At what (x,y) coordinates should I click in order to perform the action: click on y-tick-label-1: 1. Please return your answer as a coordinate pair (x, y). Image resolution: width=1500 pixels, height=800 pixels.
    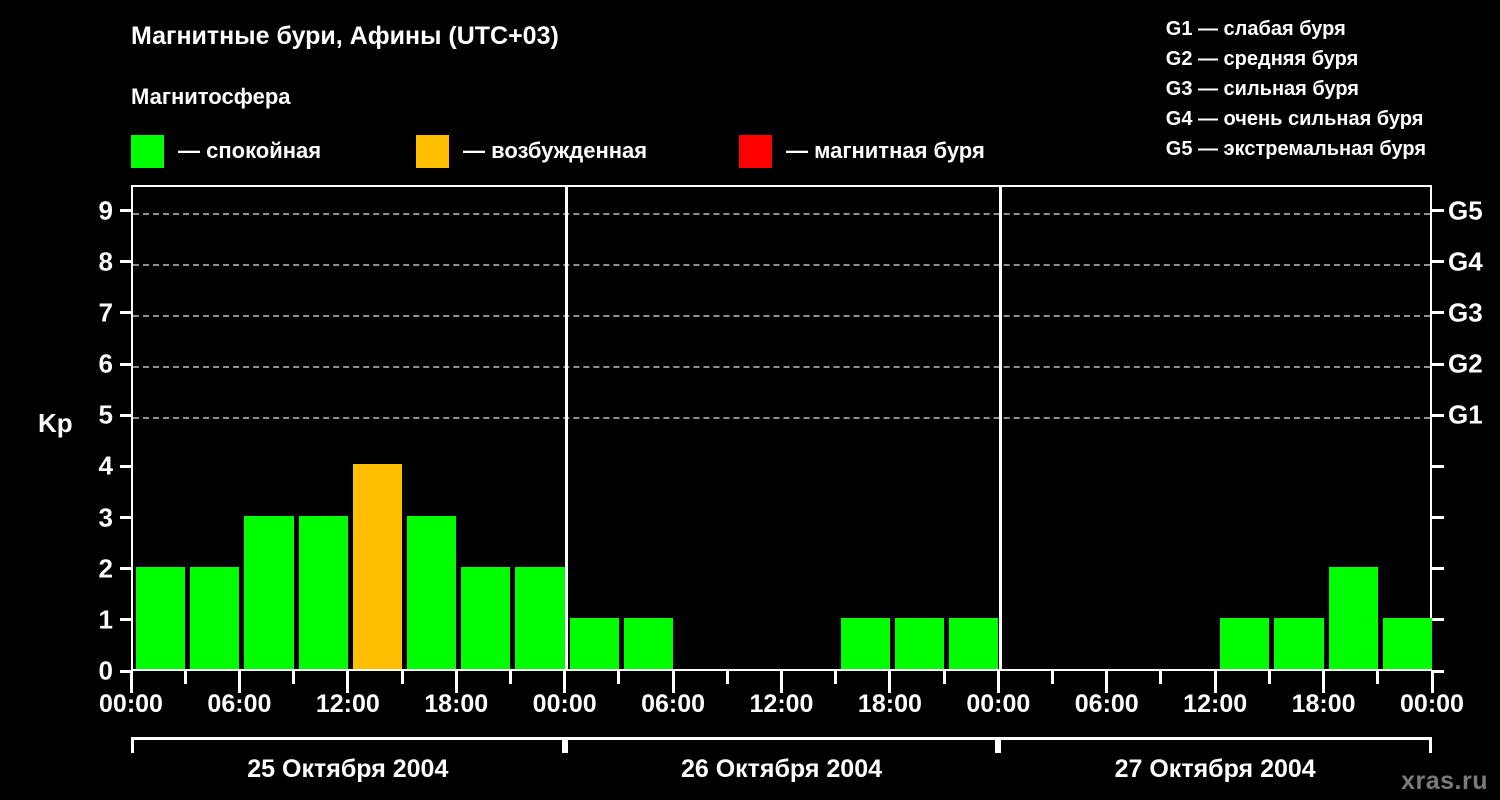
    Looking at the image, I should click on (105, 619).